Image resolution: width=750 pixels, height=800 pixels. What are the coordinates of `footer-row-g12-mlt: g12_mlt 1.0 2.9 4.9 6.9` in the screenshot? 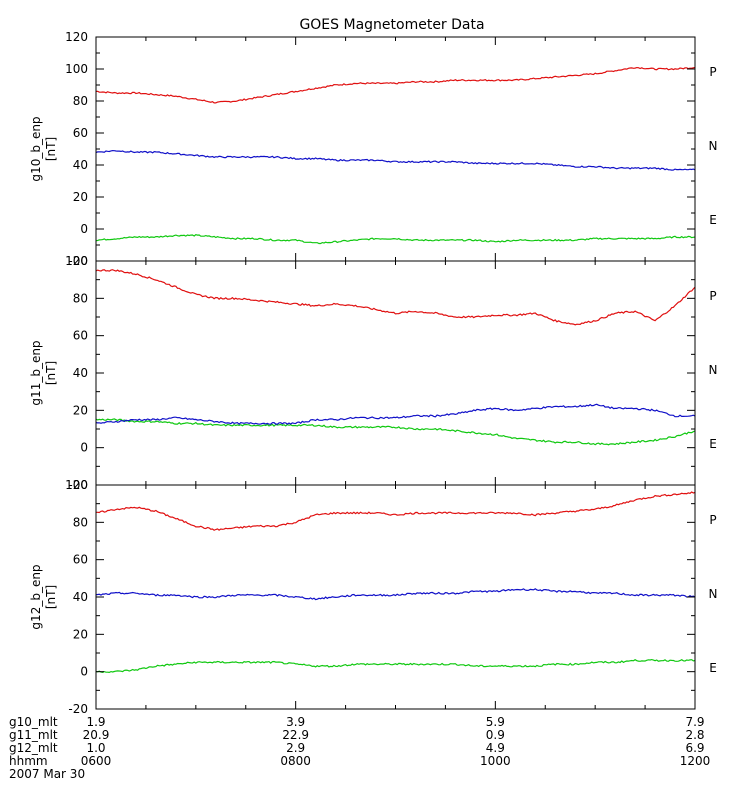 It's located at (357, 748).